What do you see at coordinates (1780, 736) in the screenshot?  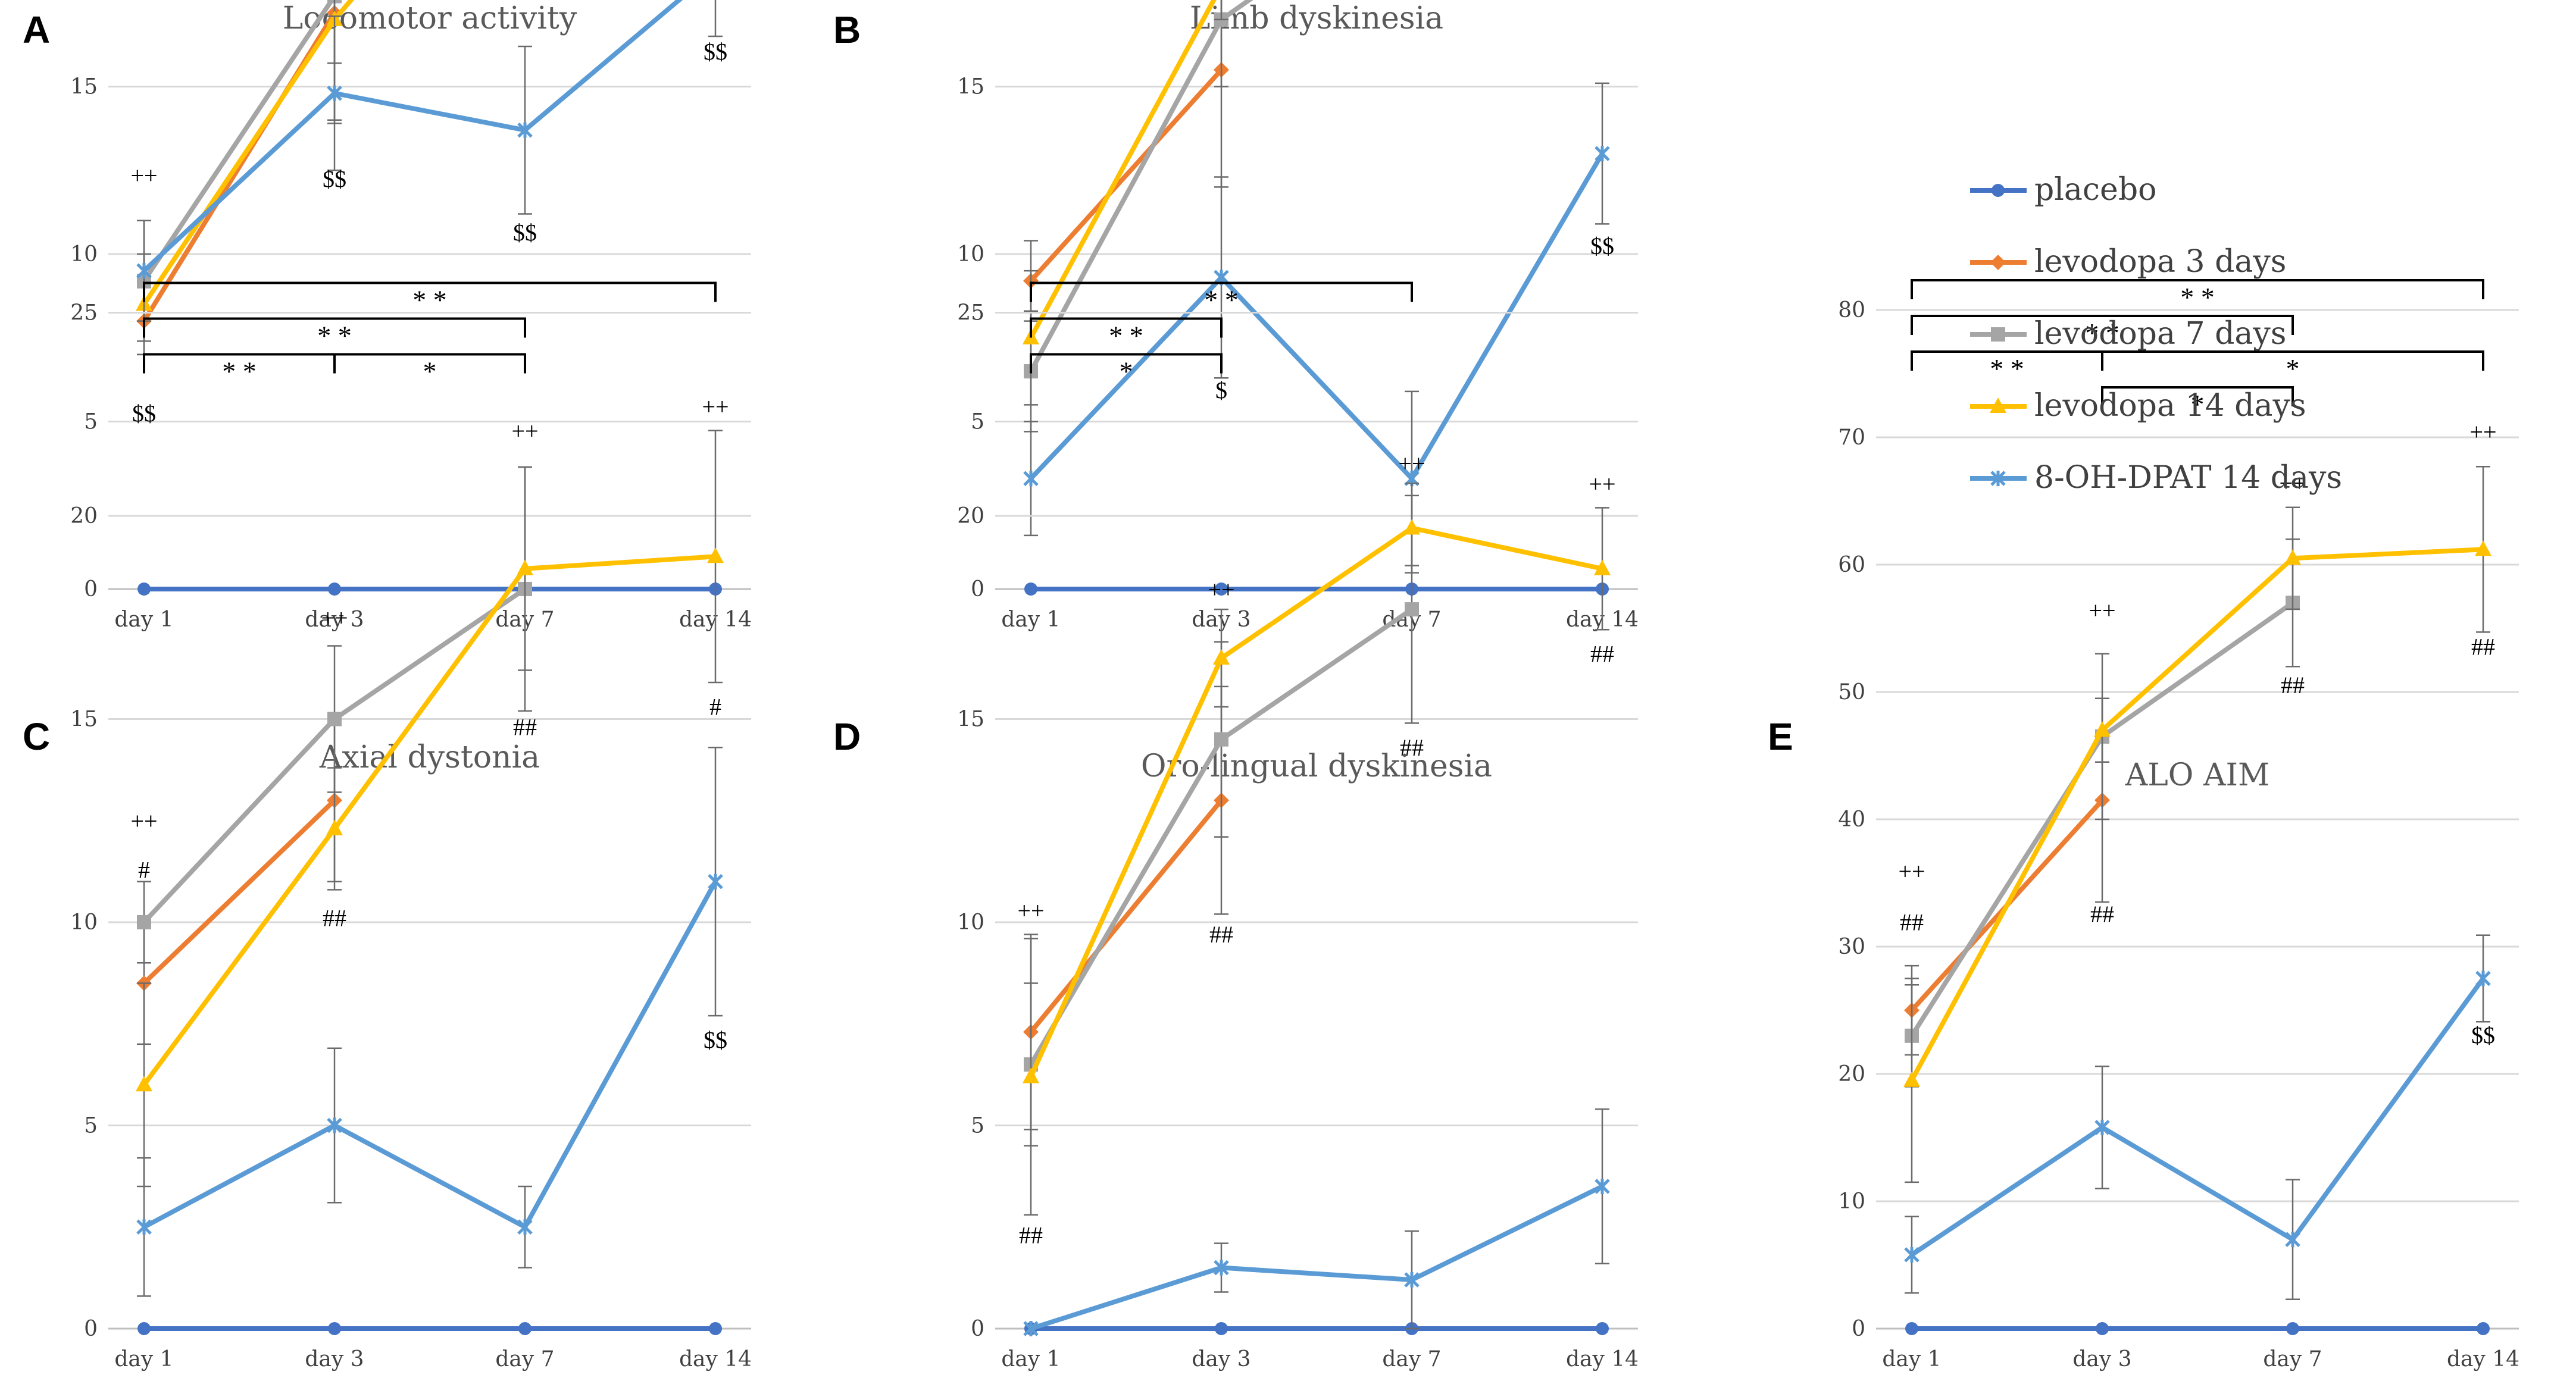 I see `panel-letter: E` at bounding box center [1780, 736].